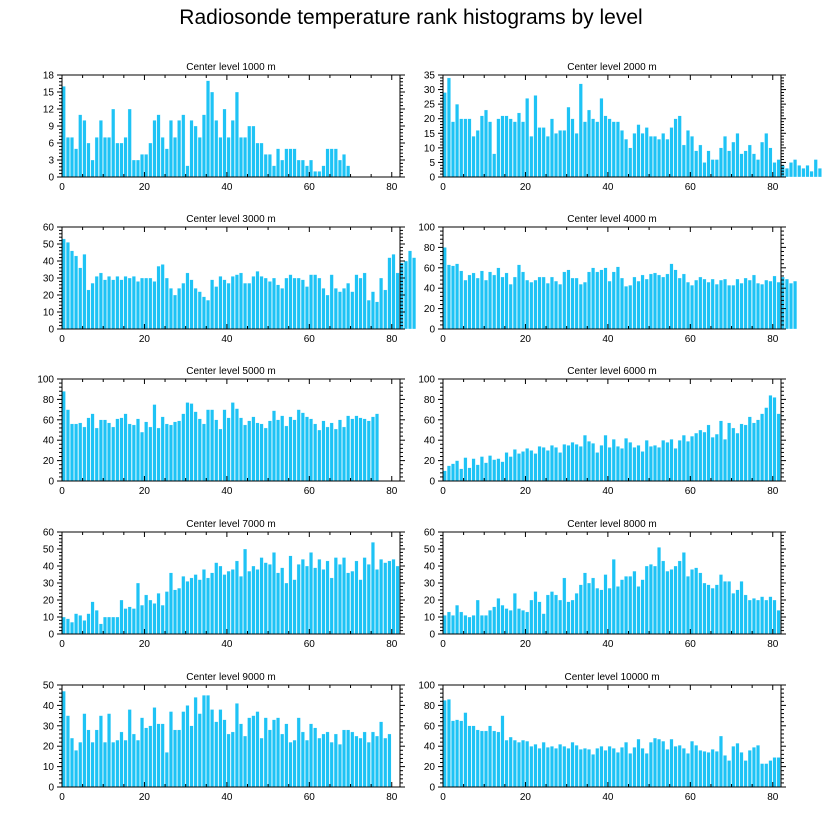 The height and width of the screenshot is (824, 822). I want to click on plot-frame, so click(231, 430).